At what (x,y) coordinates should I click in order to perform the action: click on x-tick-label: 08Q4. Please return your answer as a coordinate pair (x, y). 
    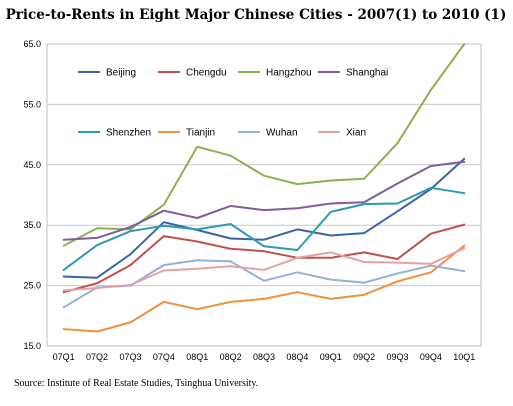
    Looking at the image, I should click on (297, 357).